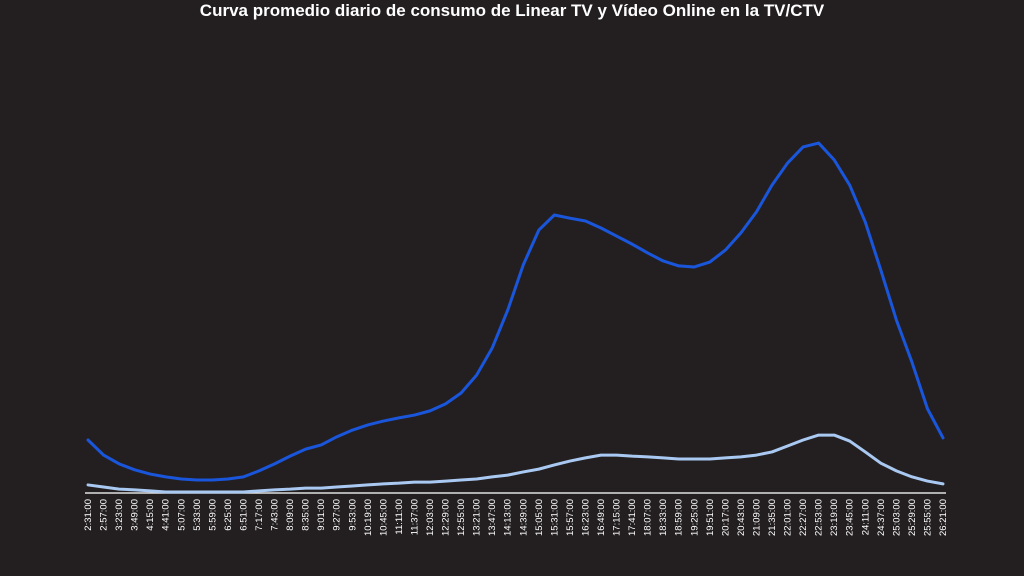 The height and width of the screenshot is (576, 1024). What do you see at coordinates (585, 517) in the screenshot?
I see `x-tick-label: 16:23:00` at bounding box center [585, 517].